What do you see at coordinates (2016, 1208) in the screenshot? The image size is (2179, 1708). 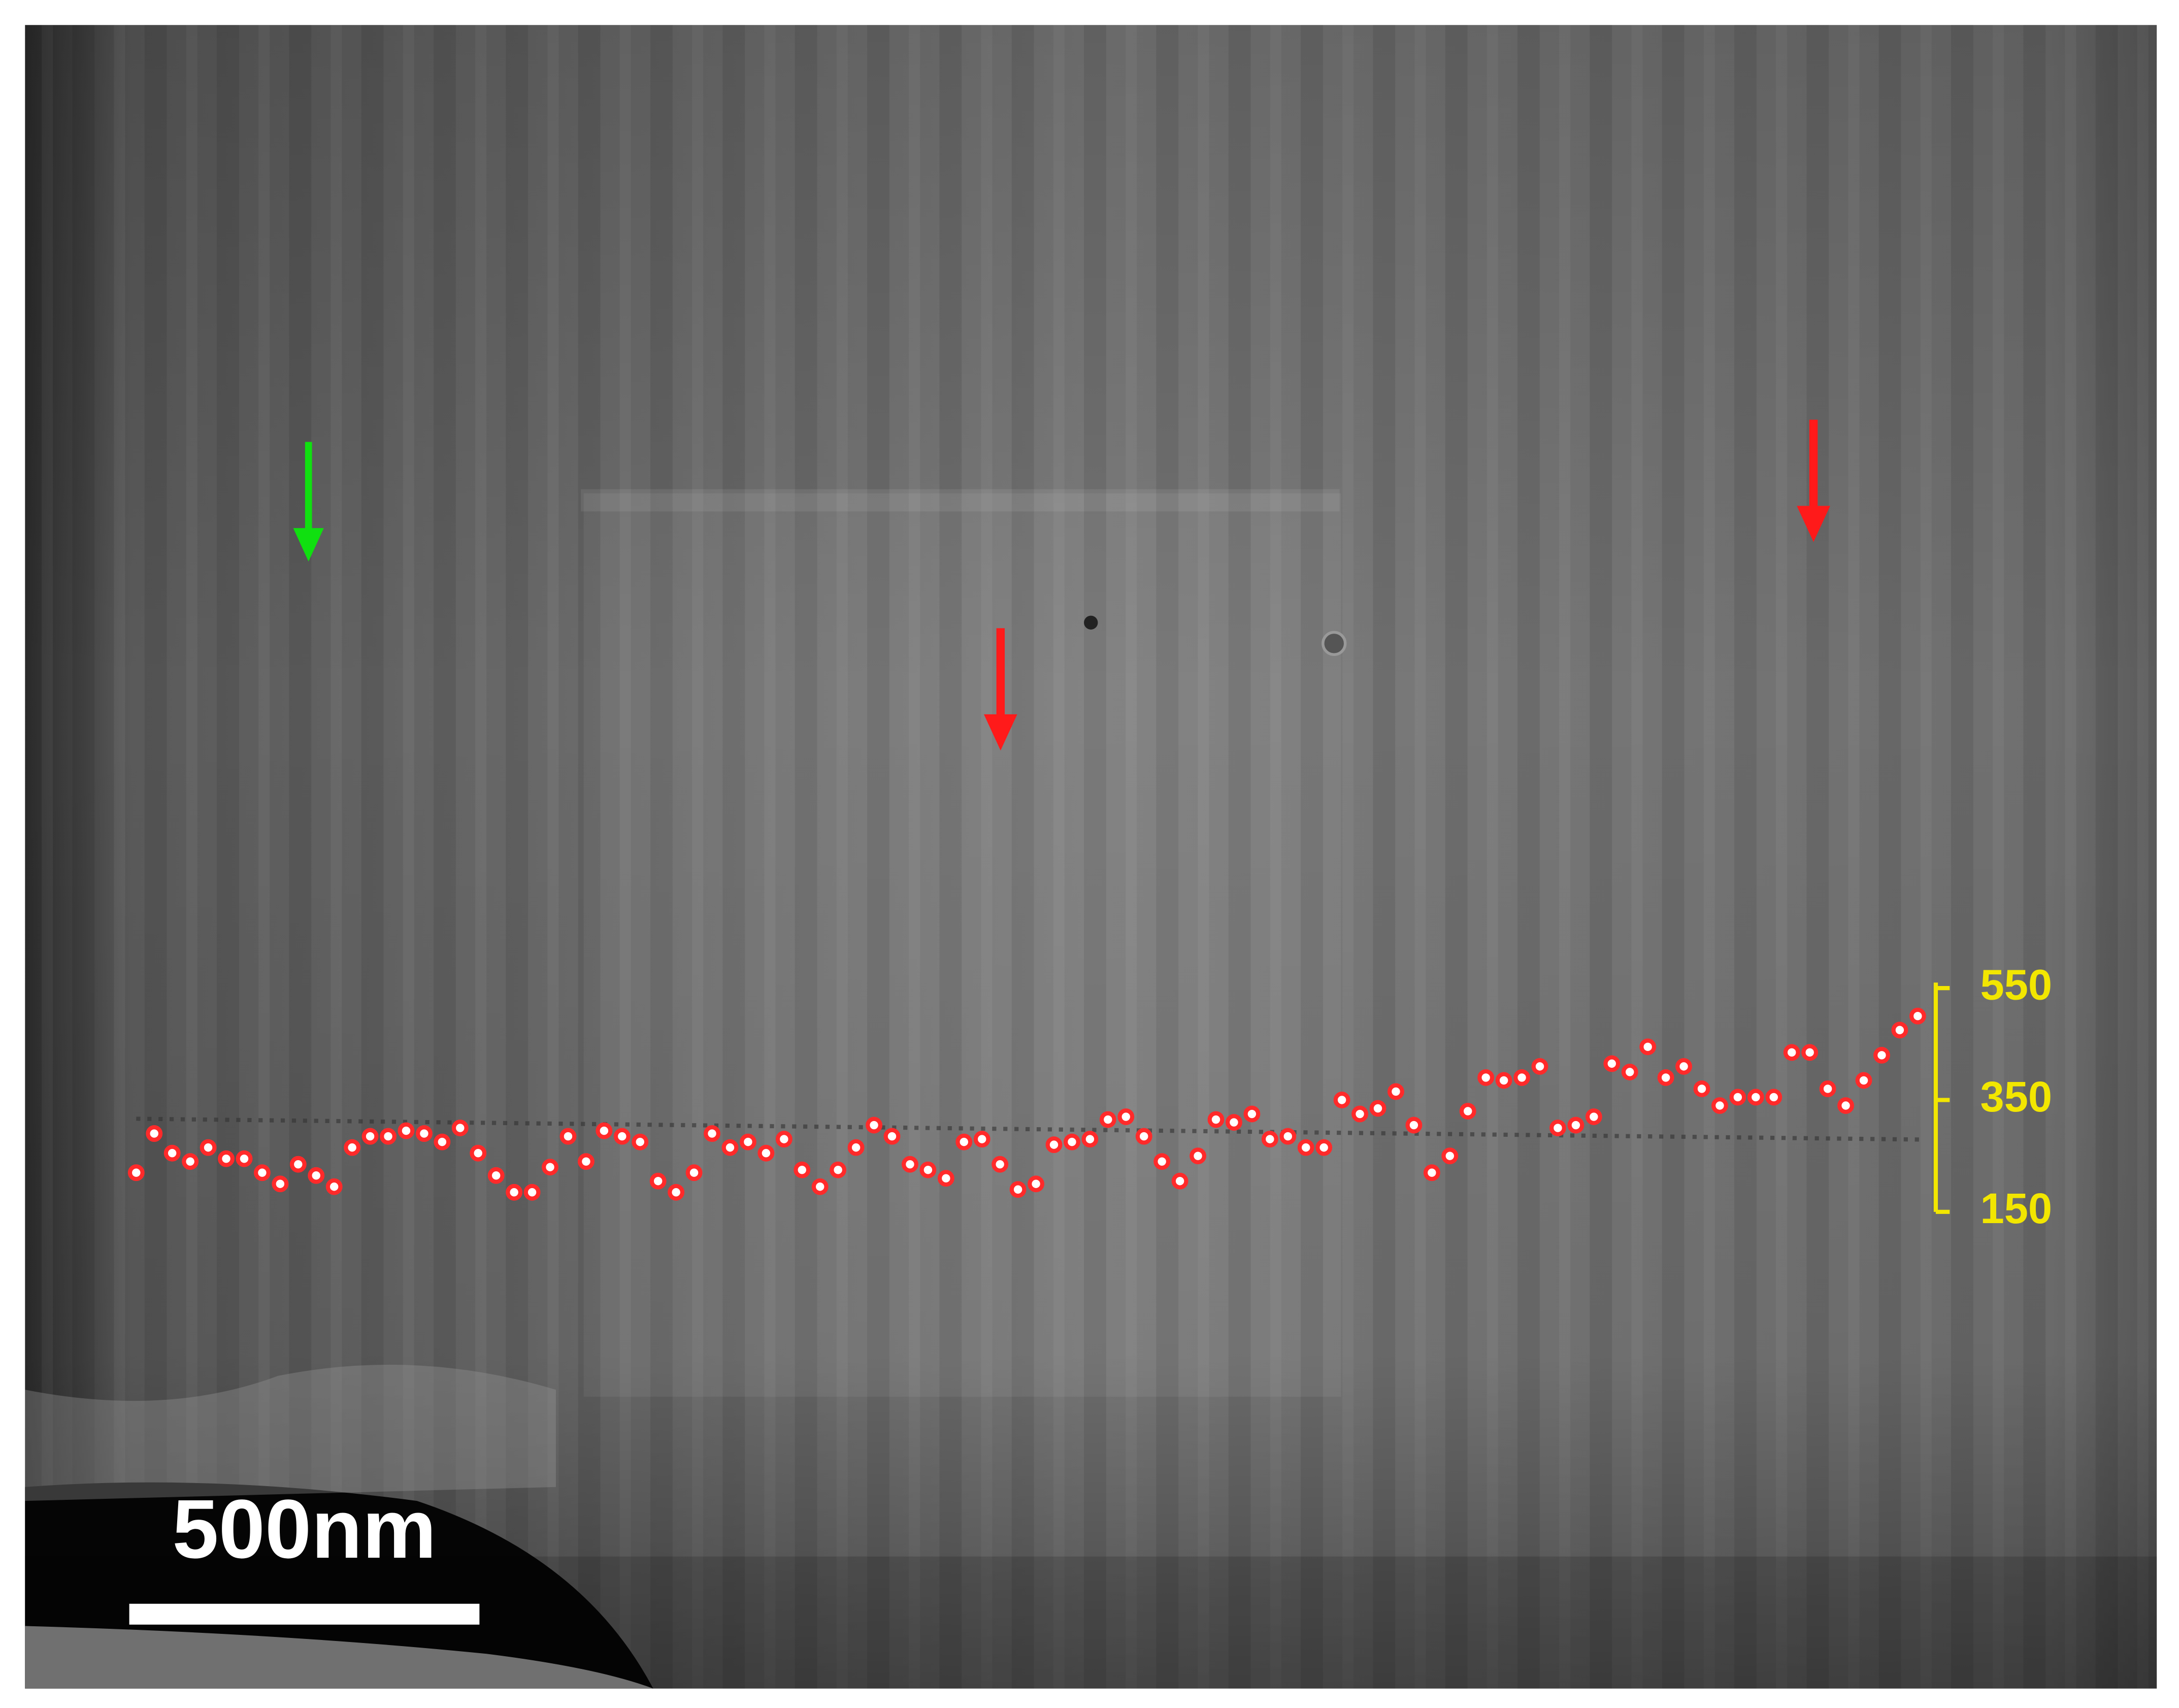 I see `y-tick-label: 150` at bounding box center [2016, 1208].